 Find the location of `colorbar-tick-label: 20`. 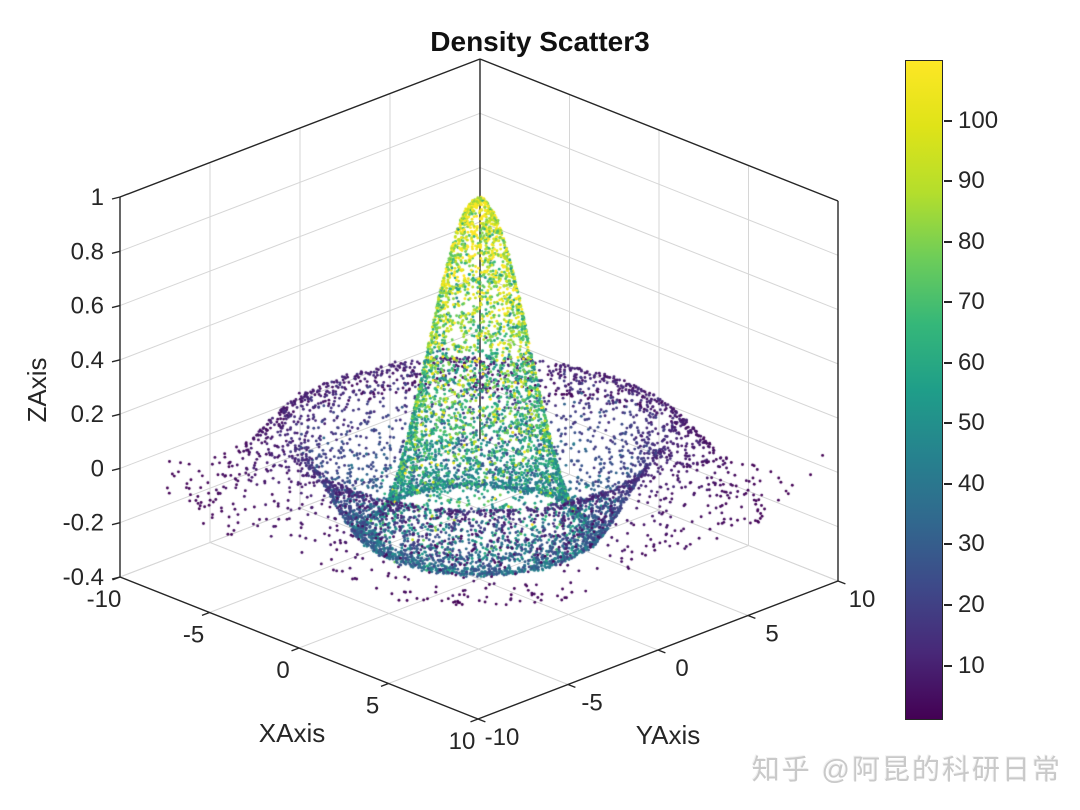

colorbar-tick-label: 20 is located at coordinates (971, 604).